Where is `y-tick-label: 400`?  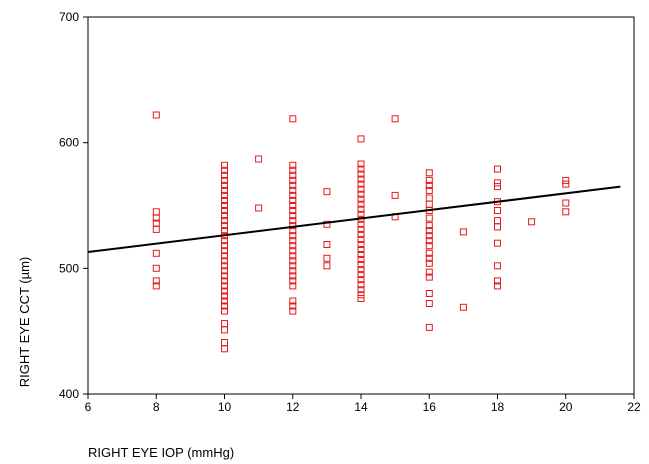 y-tick-label: 400 is located at coordinates (69, 394).